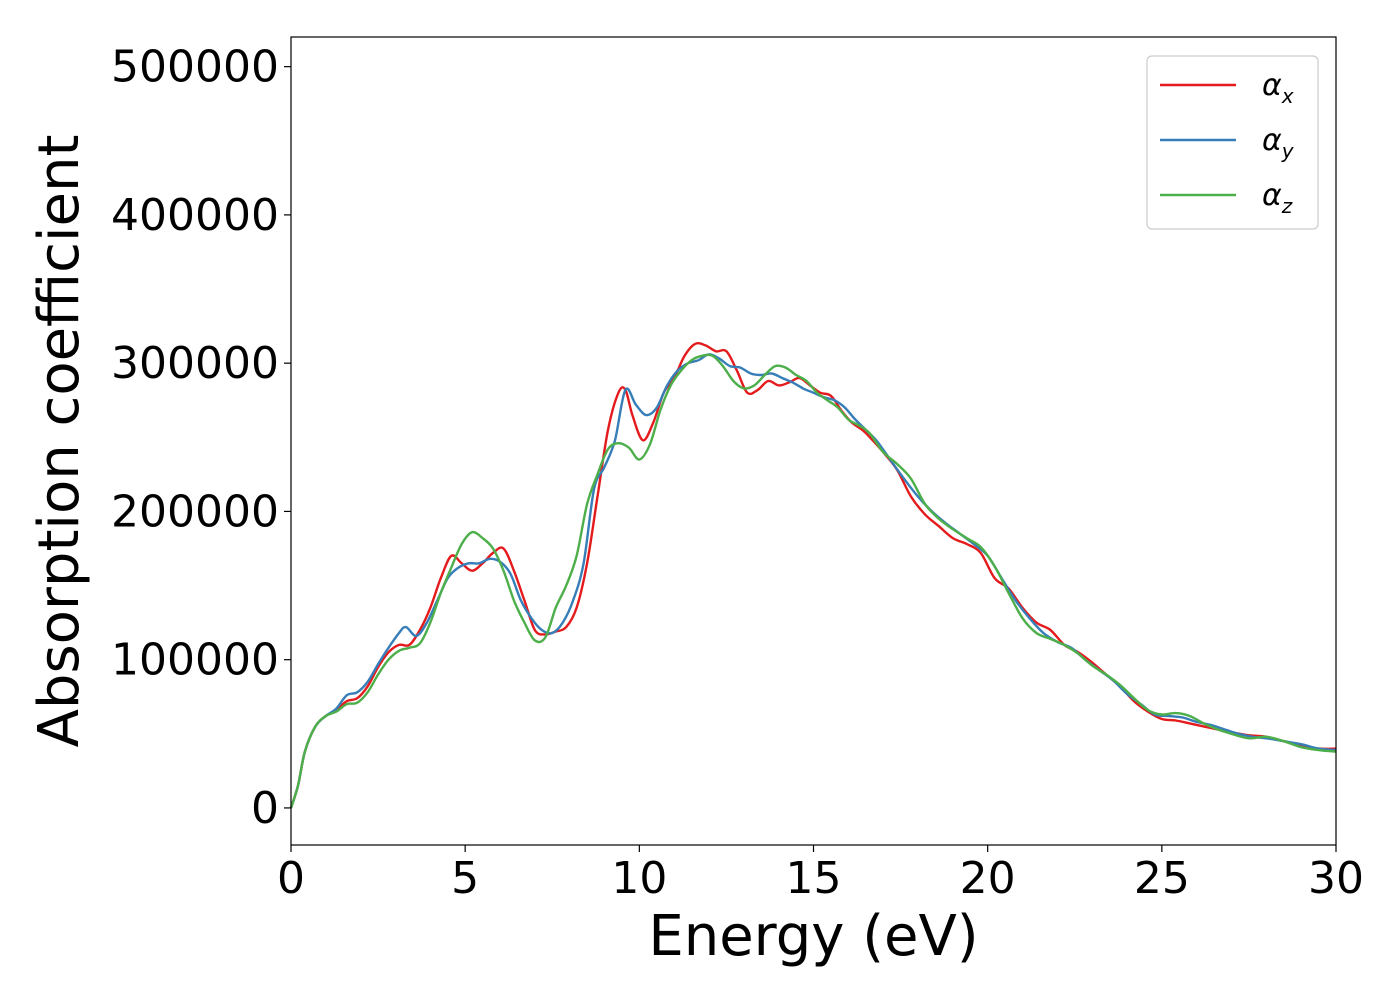  Describe the element at coordinates (1277, 198) in the screenshot. I see `legend-label-z: αz` at that location.